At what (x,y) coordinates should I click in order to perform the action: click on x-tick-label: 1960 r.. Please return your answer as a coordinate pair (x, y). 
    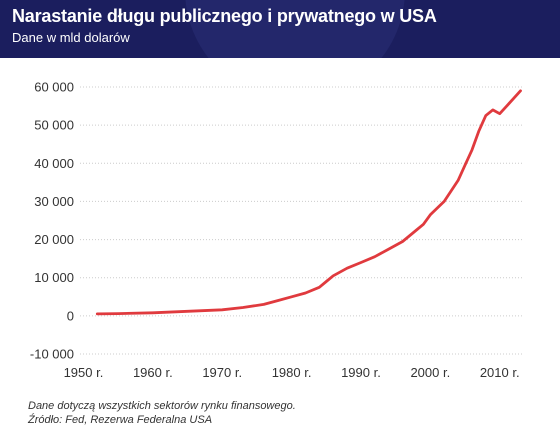
    Looking at the image, I should click on (153, 372).